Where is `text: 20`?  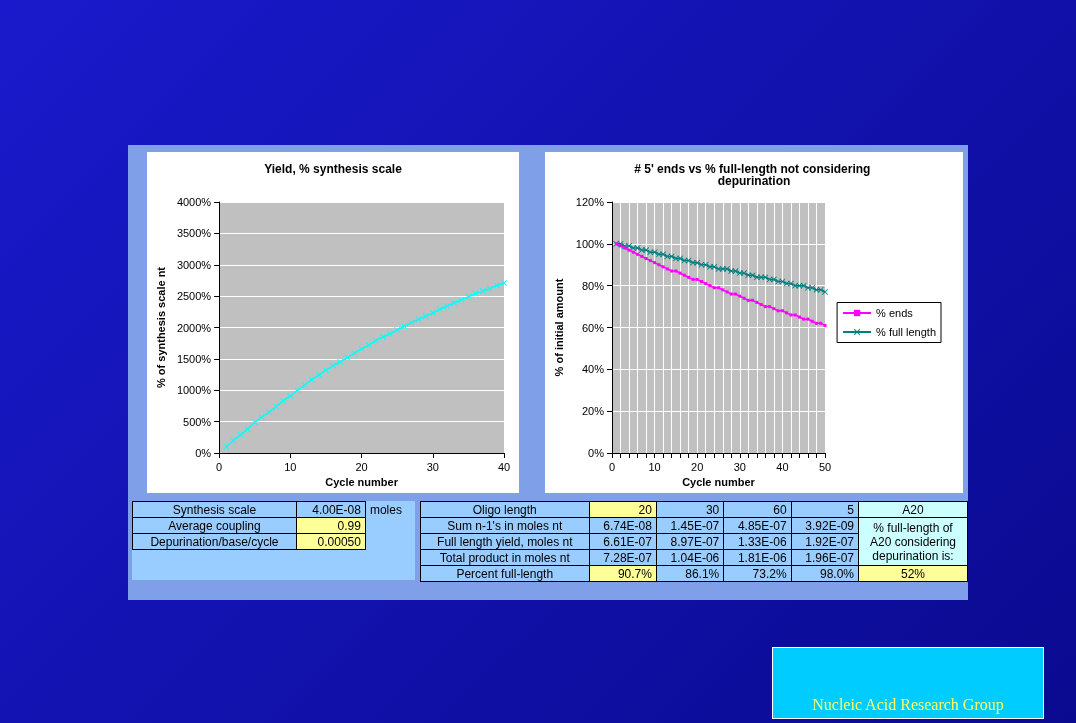
text: 20 is located at coordinates (623, 509).